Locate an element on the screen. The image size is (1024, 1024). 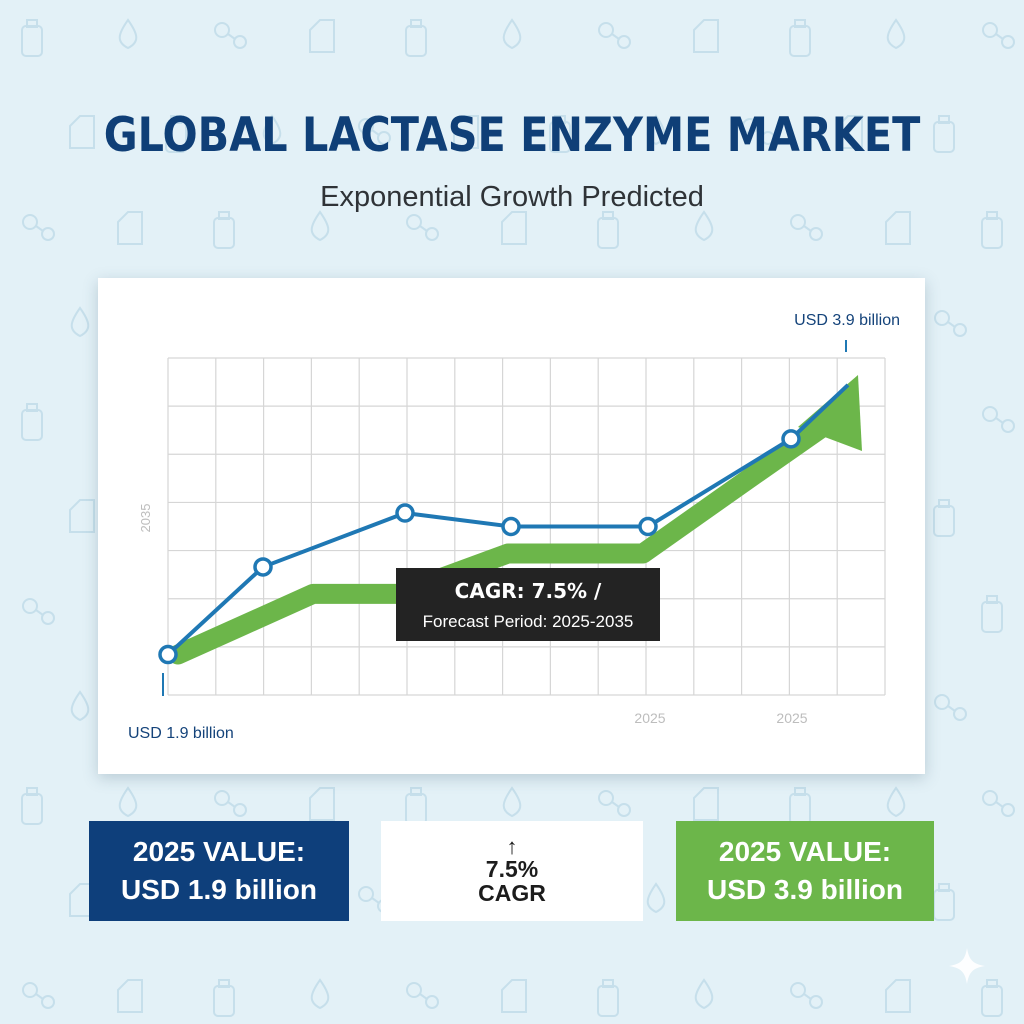
trend-arrowhead-icon is located at coordinates (830, 412).